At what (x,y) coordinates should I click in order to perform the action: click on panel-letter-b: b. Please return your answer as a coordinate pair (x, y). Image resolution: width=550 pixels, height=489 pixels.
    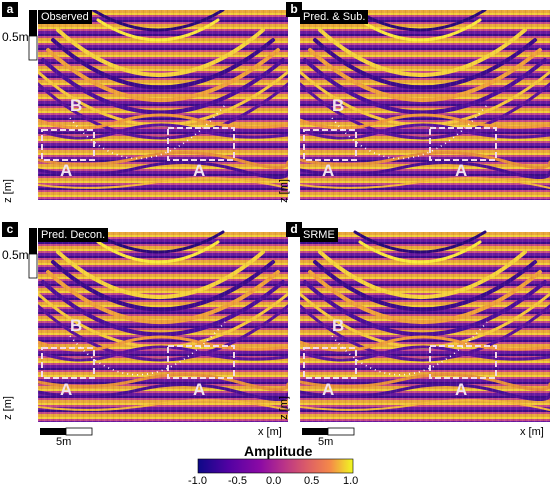
    Looking at the image, I should click on (294, 9).